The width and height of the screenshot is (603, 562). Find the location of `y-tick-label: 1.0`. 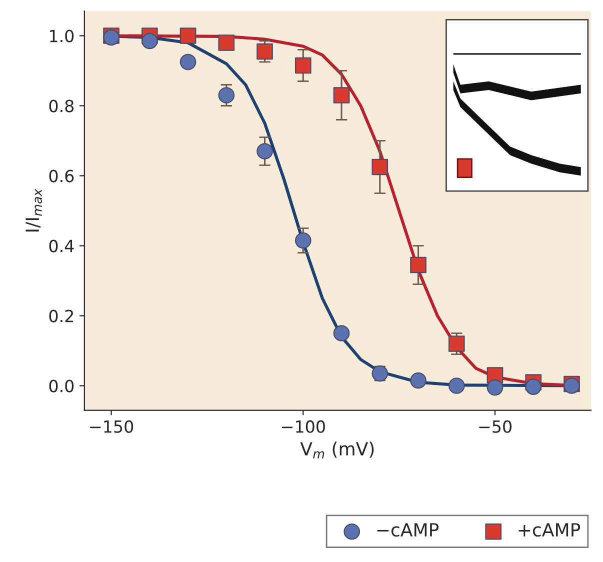

y-tick-label: 1.0 is located at coordinates (62, 36).